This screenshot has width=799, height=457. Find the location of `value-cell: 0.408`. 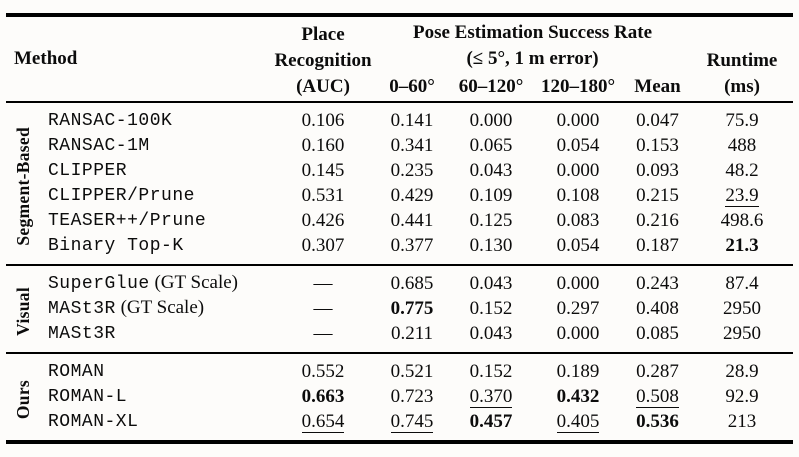

value-cell: 0.408 is located at coordinates (657, 308).